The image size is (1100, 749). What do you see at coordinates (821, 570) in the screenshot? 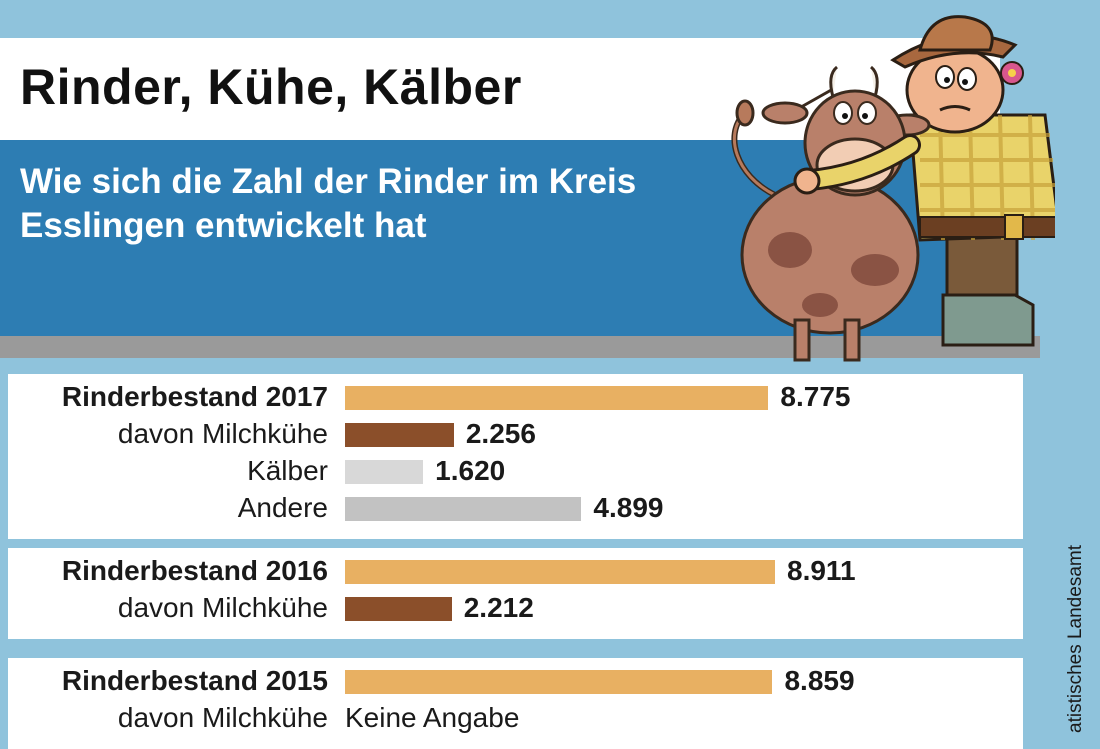
I see `bar-value-label: 8.911` at bounding box center [821, 570].